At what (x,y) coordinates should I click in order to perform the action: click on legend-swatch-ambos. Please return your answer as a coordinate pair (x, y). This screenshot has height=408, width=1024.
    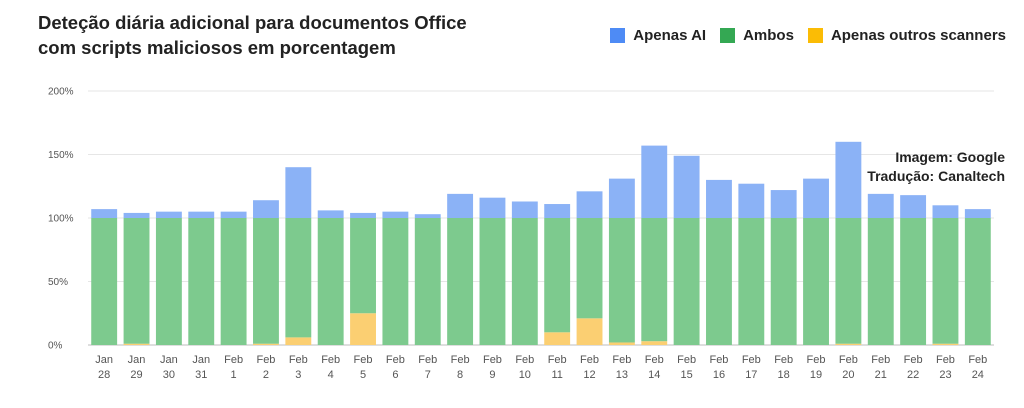
    Looking at the image, I should click on (728, 35).